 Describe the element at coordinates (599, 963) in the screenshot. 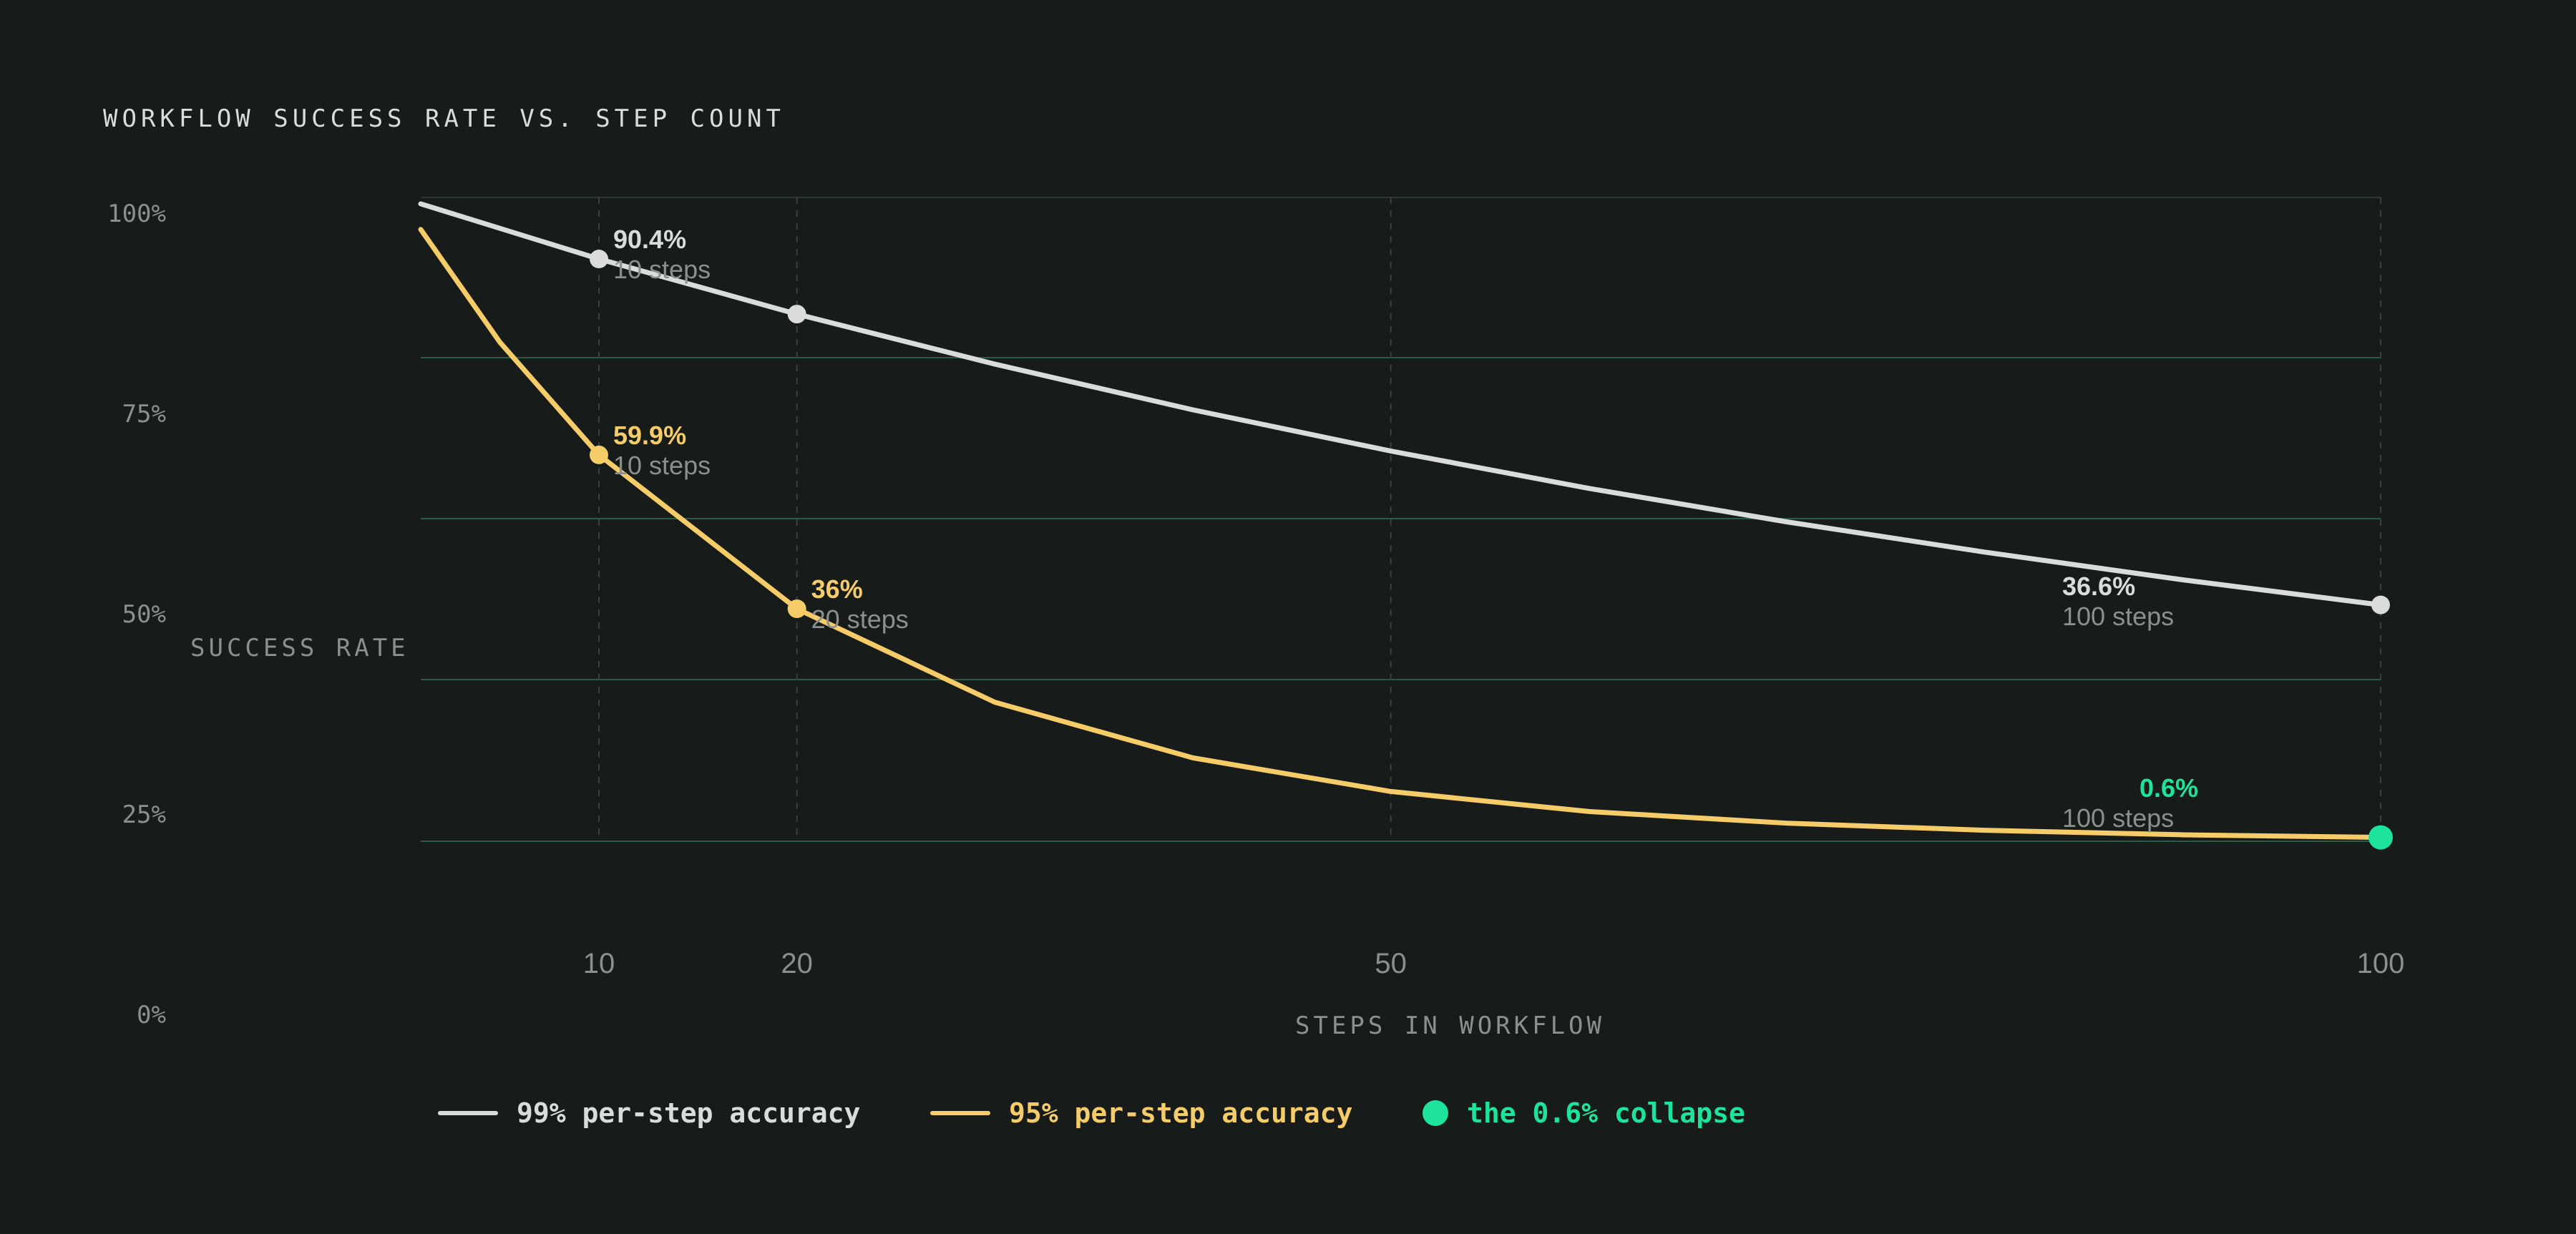

I see `x-tick-label: 10` at that location.